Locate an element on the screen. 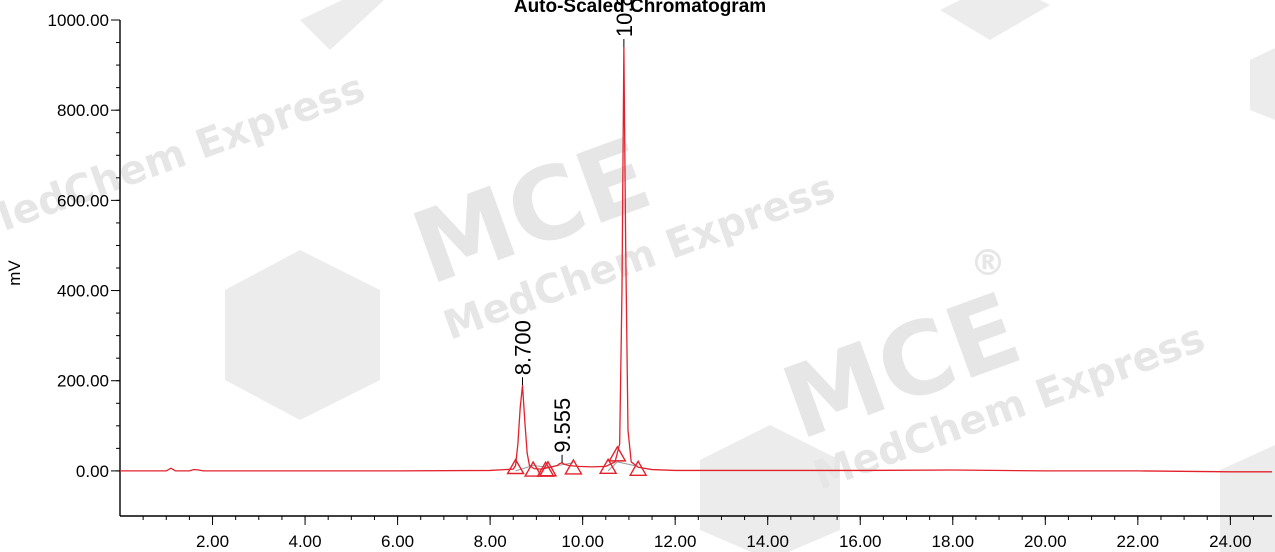  x-tick-label: 18.00 is located at coordinates (952, 541).